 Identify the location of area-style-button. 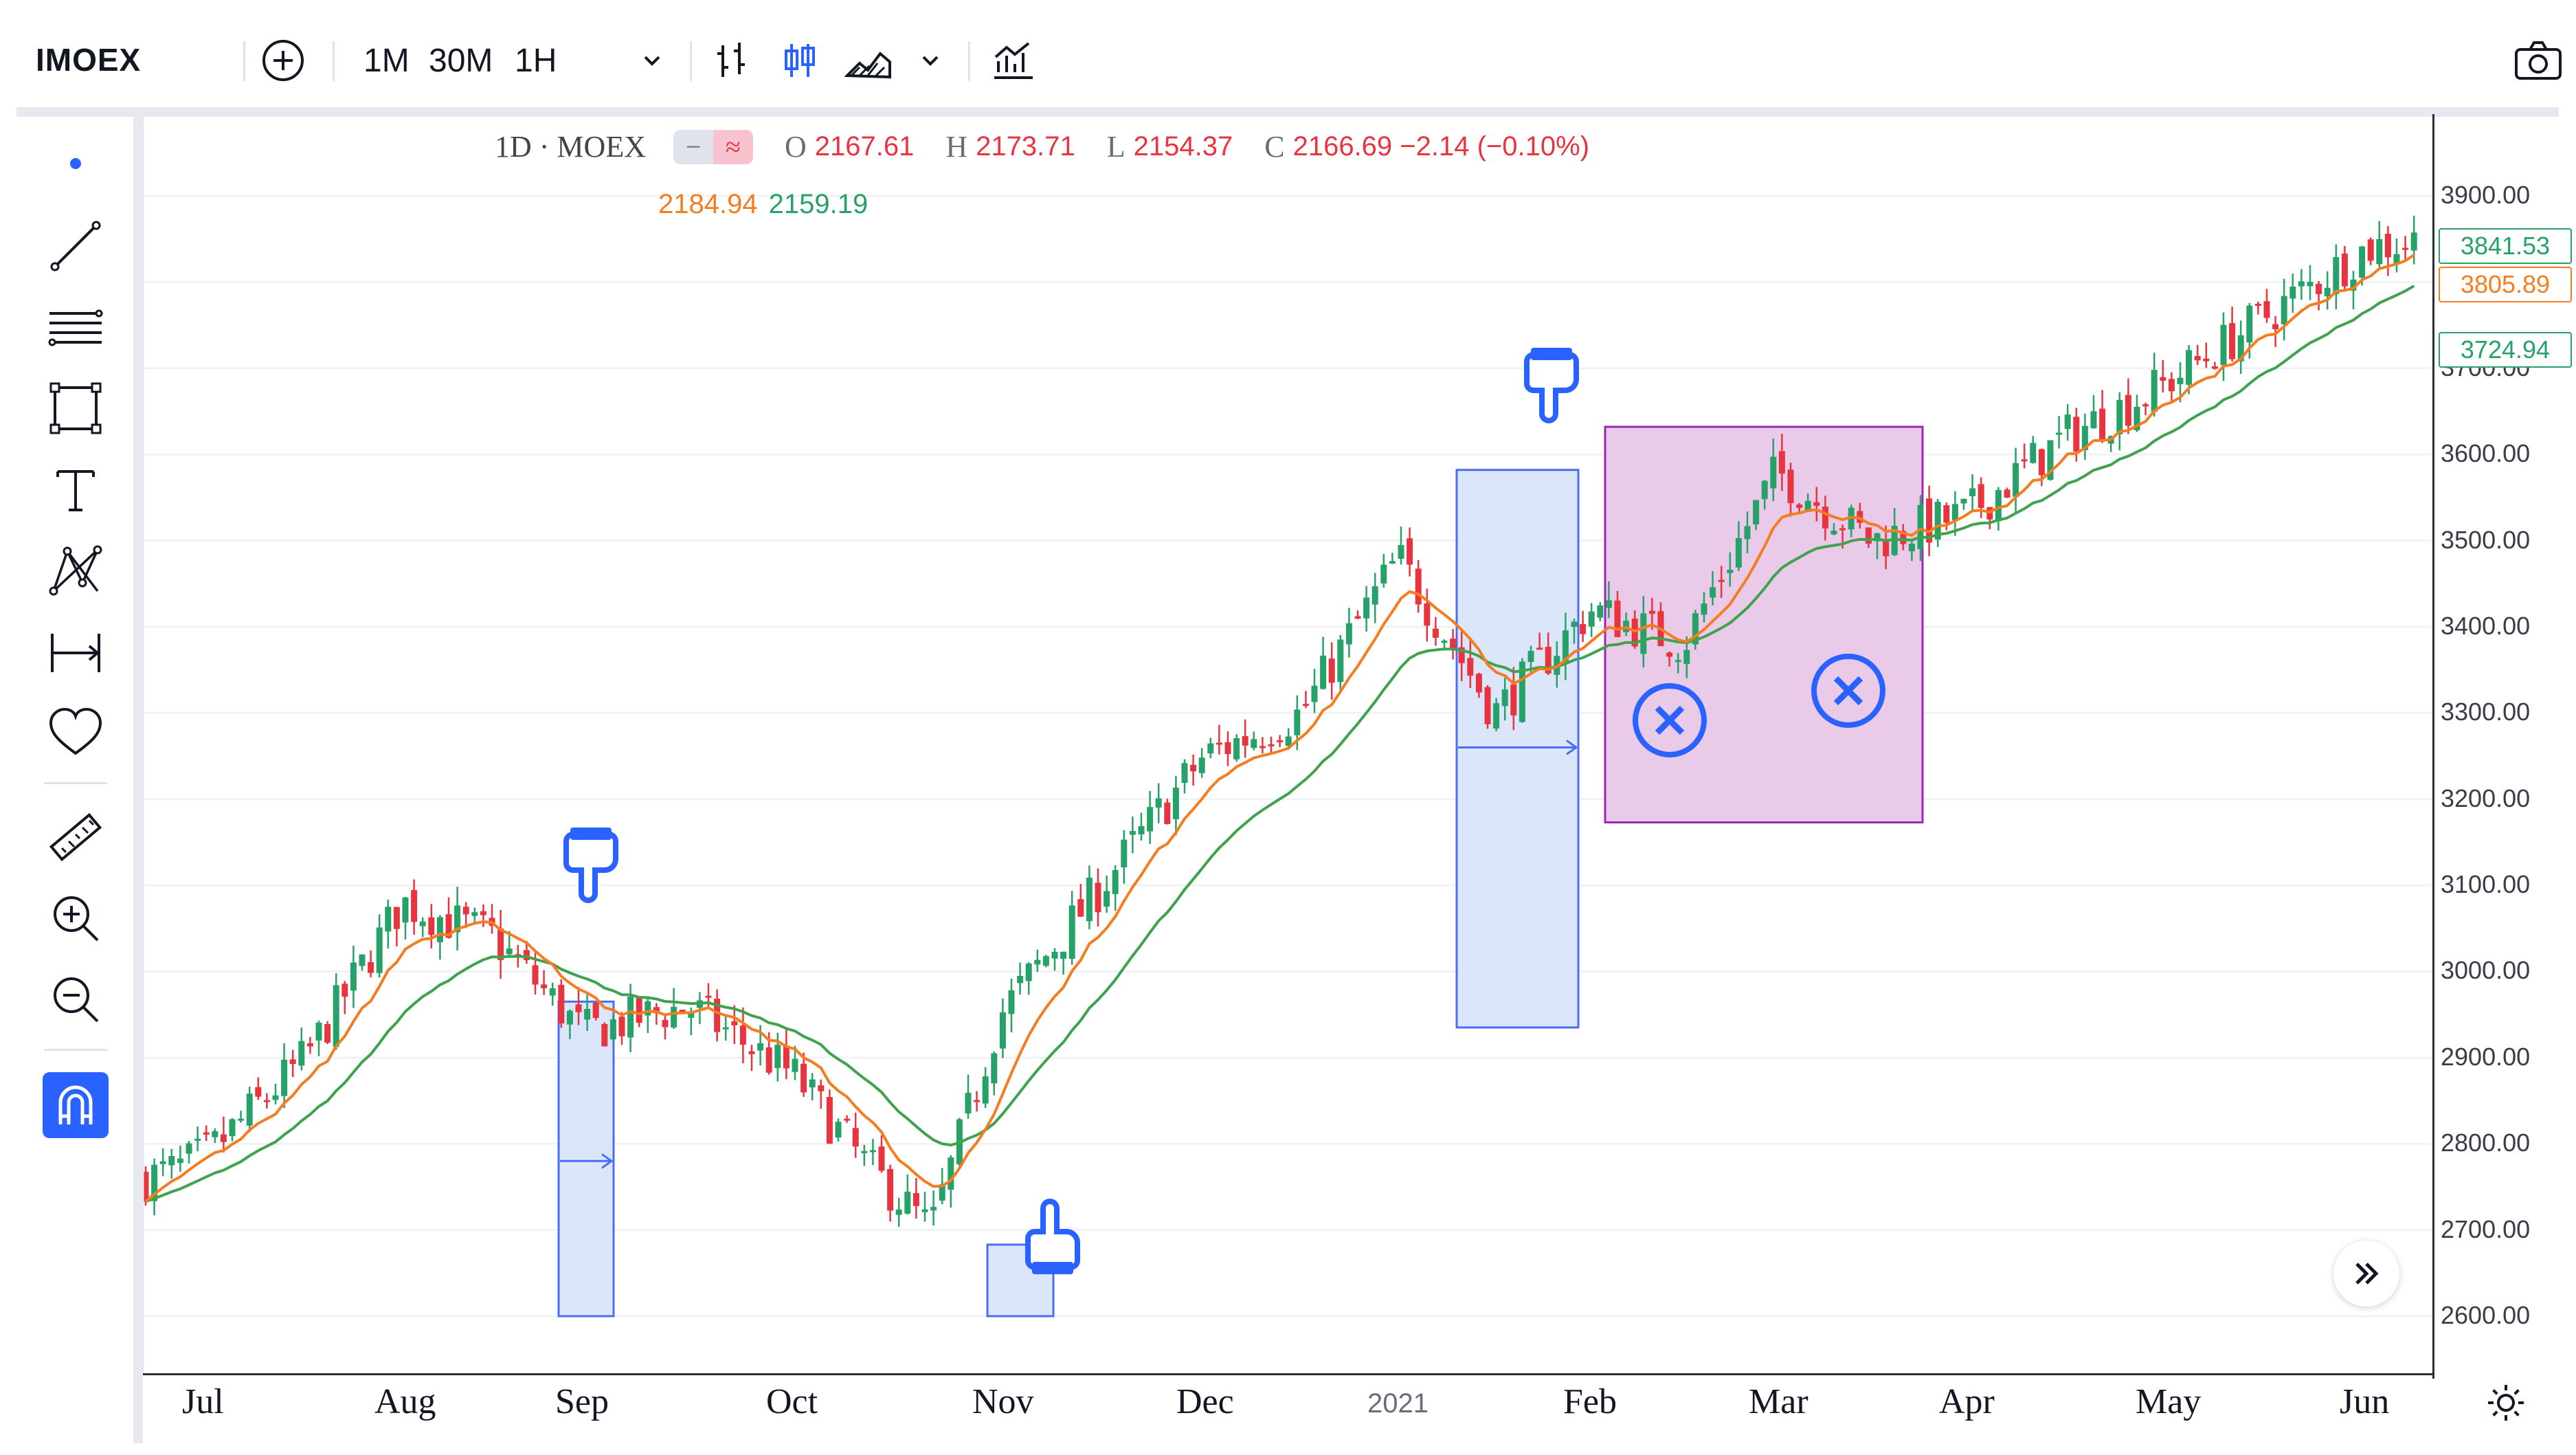
(868, 60).